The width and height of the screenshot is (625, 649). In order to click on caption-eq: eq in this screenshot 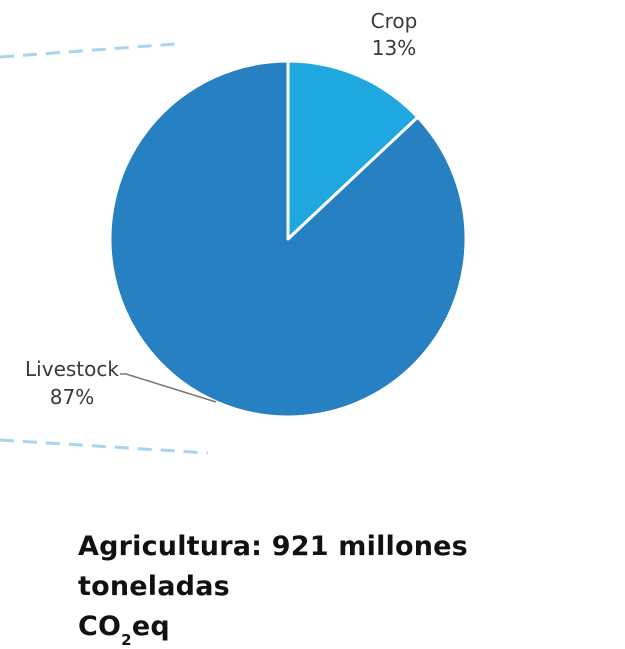, I will do `click(150, 626)`.